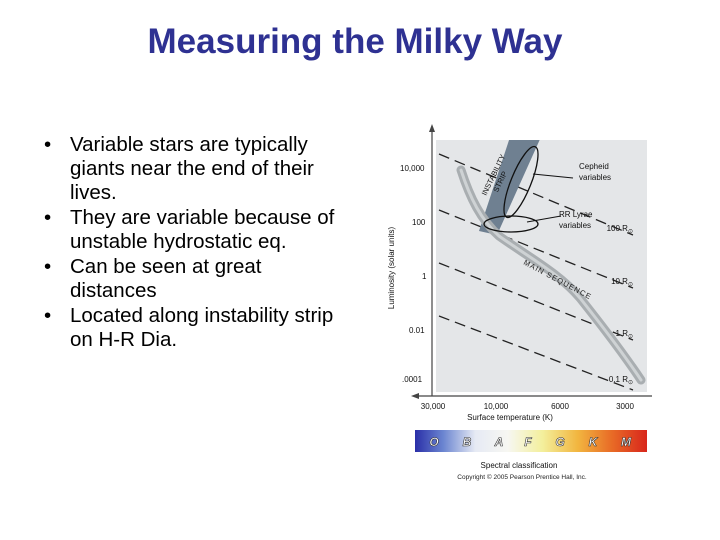 Image resolution: width=720 pixels, height=540 pixels. Describe the element at coordinates (424, 276) in the screenshot. I see `y-tick-label: 1` at that location.